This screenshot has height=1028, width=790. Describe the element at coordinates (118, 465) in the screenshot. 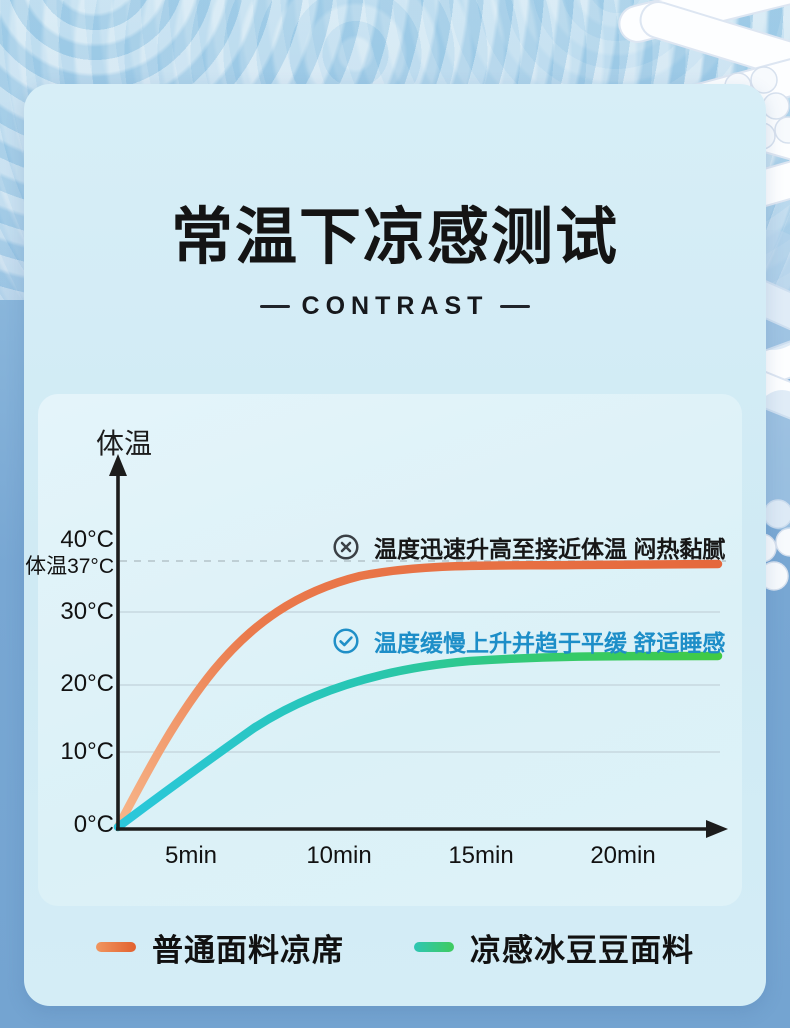

I see `y-axis-arrow` at that location.